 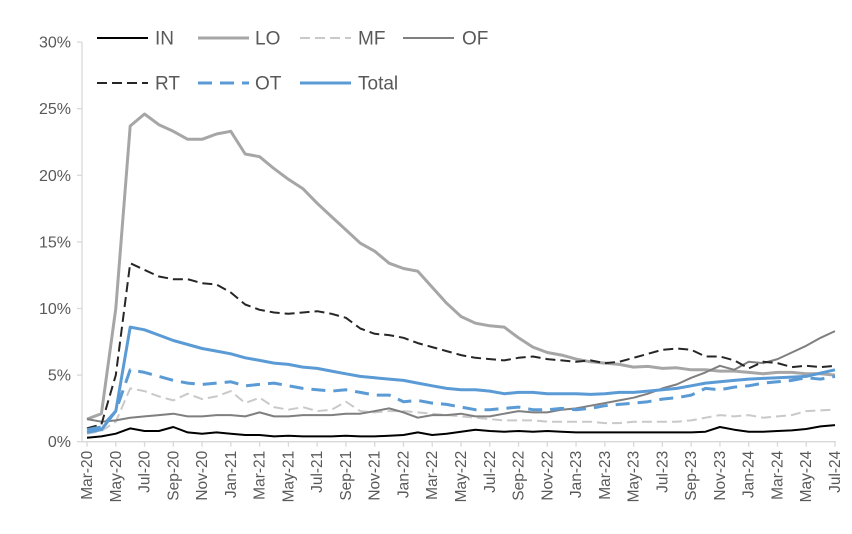 I want to click on x-tick-label: Nov-20, so click(x=202, y=475).